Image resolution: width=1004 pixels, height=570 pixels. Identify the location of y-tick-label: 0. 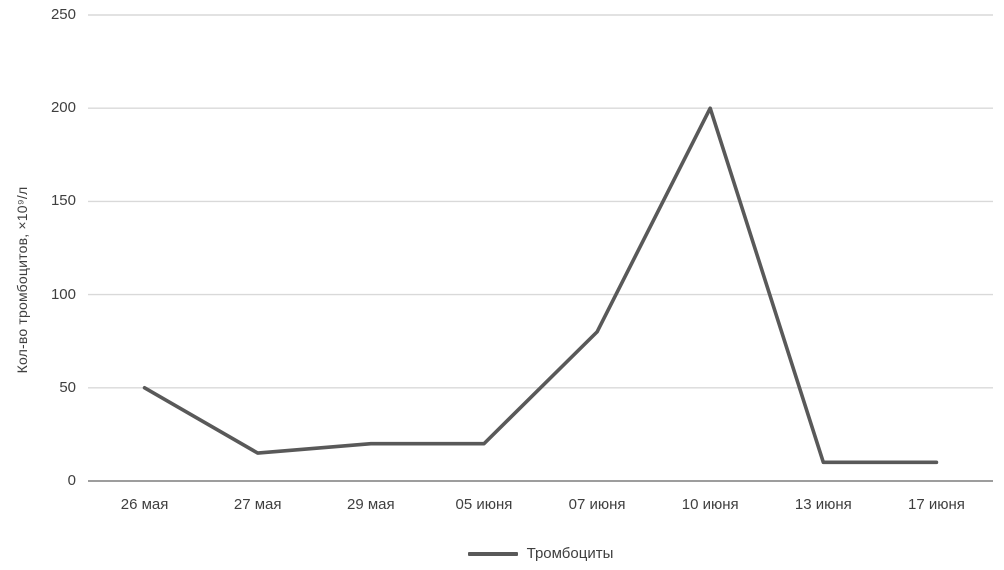
(71, 480).